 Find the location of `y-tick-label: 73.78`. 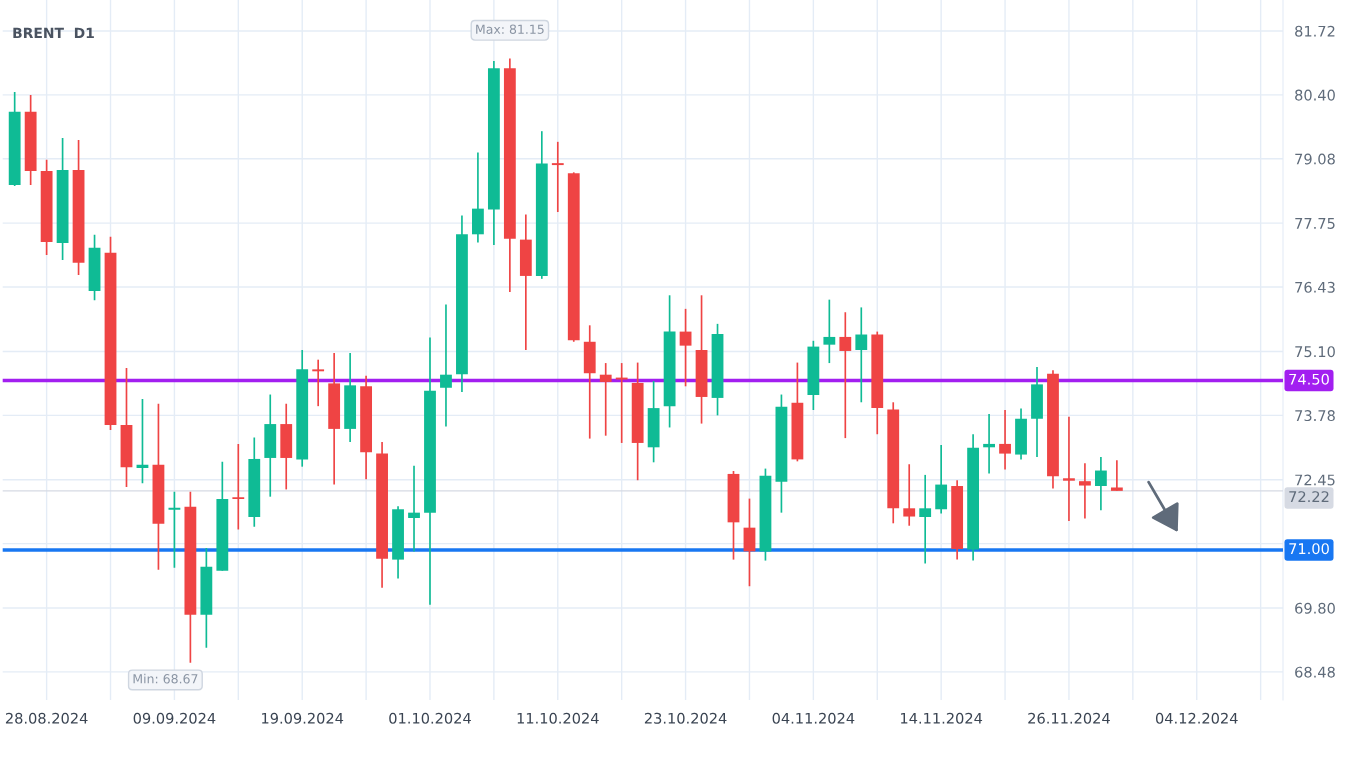

y-tick-label: 73.78 is located at coordinates (1315, 416).